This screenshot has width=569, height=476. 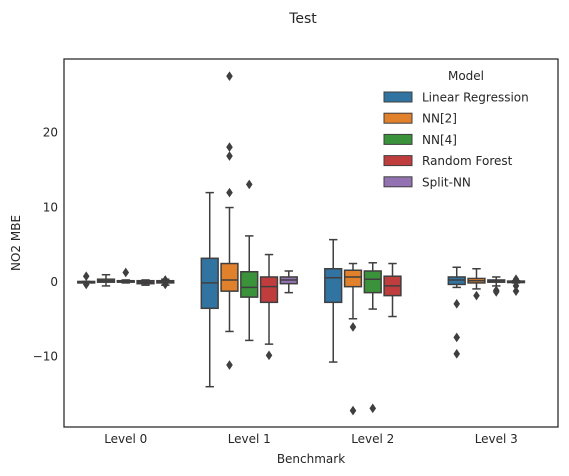 I want to click on y-tick-label: 10, so click(x=50, y=207).